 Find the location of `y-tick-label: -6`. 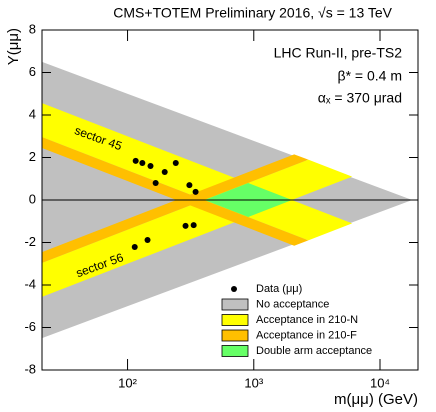

y-tick-label: -6 is located at coordinates (30, 326).